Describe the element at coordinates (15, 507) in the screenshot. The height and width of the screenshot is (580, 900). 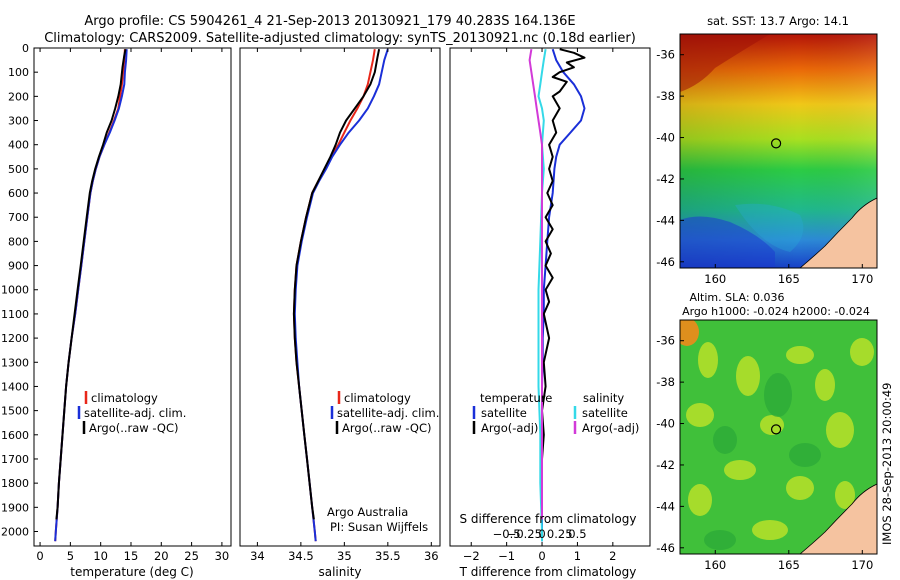
I see `depth-tick-label: 1900` at that location.